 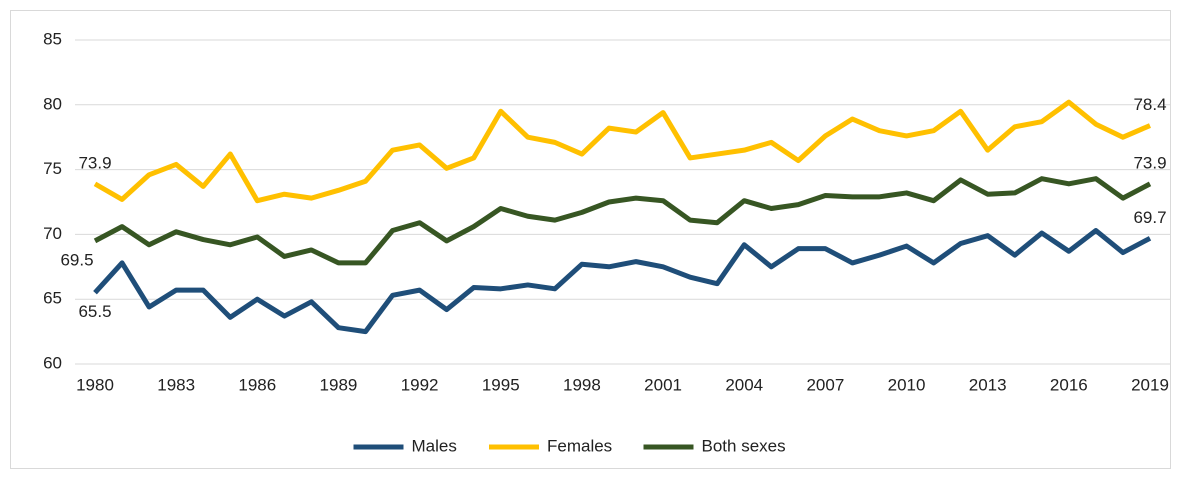 I want to click on x-tick-label: 1992, so click(x=420, y=384).